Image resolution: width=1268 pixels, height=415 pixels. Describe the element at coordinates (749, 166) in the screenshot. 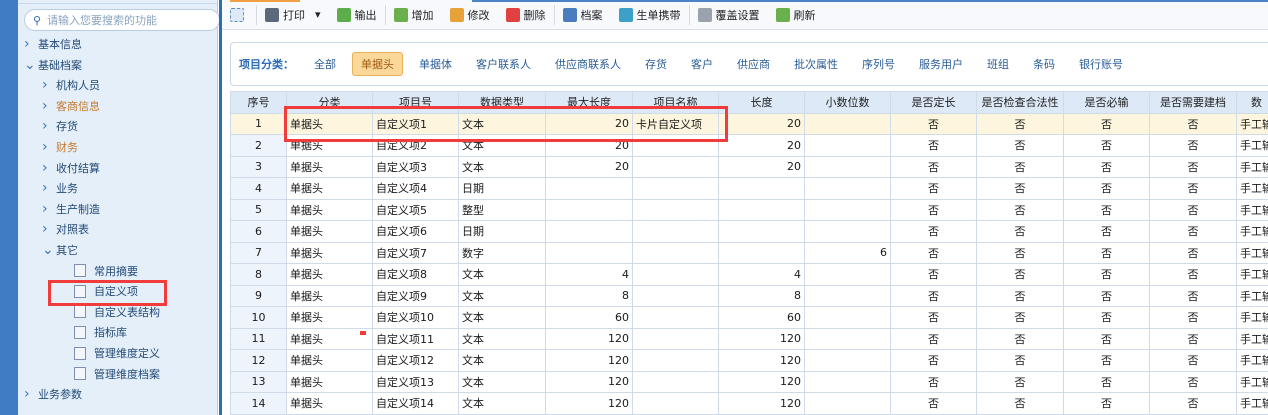

I see `table-row: 3单据头自定义项3文本2020否否否否手工输` at that location.